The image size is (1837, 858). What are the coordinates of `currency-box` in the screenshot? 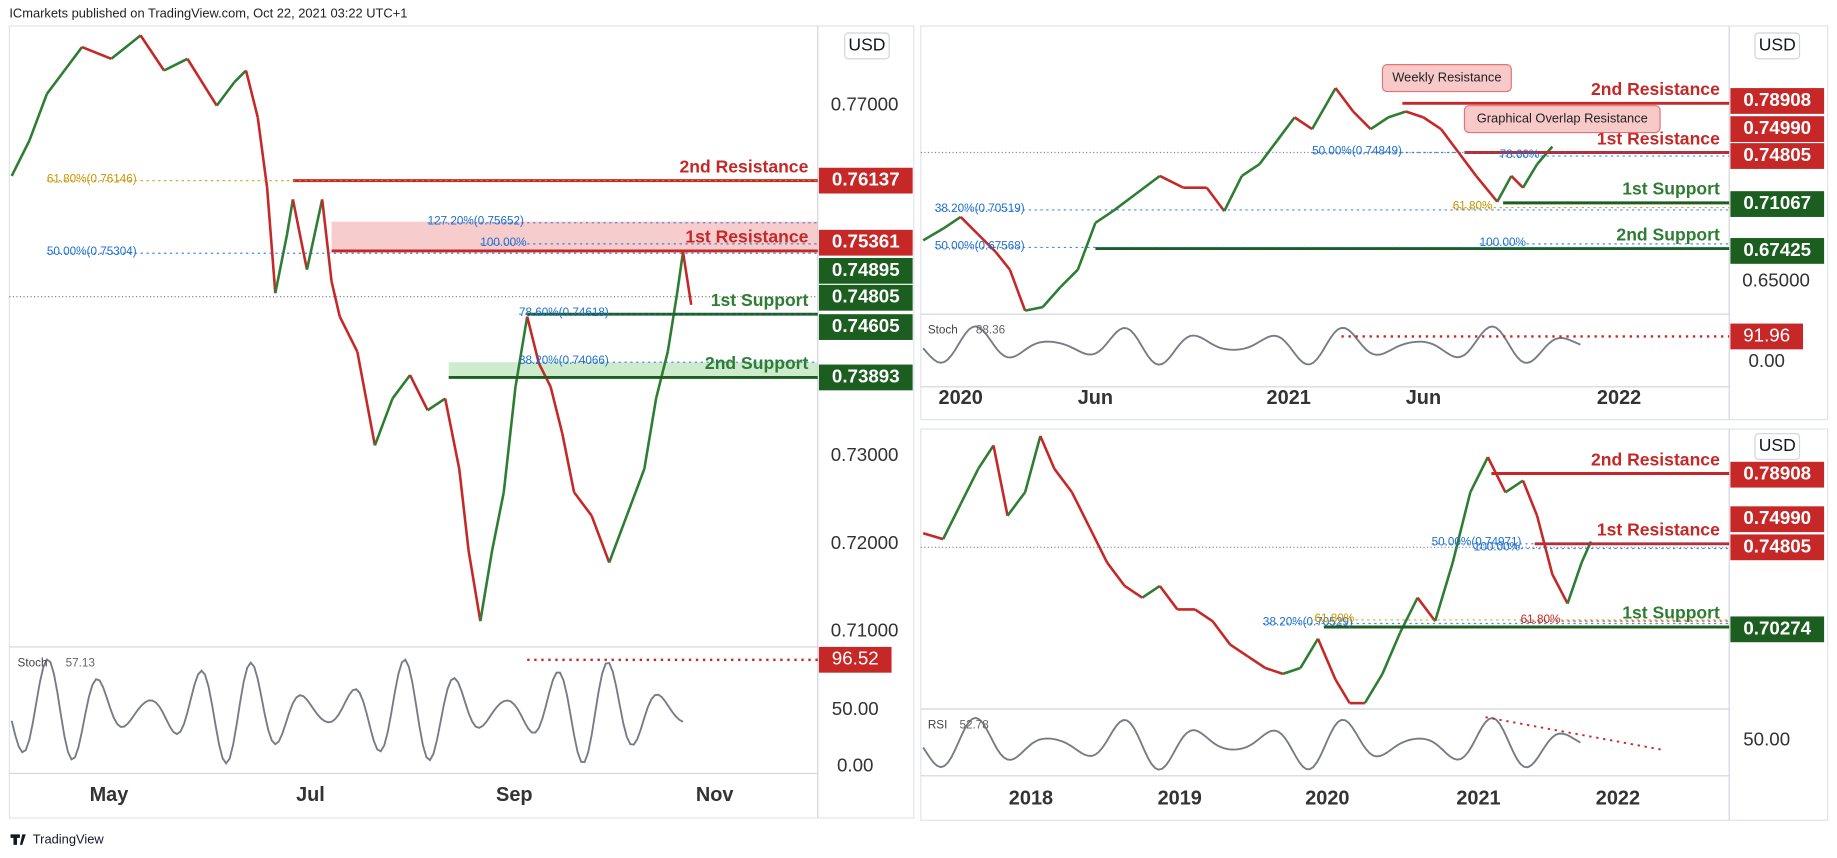 It's located at (1777, 46).